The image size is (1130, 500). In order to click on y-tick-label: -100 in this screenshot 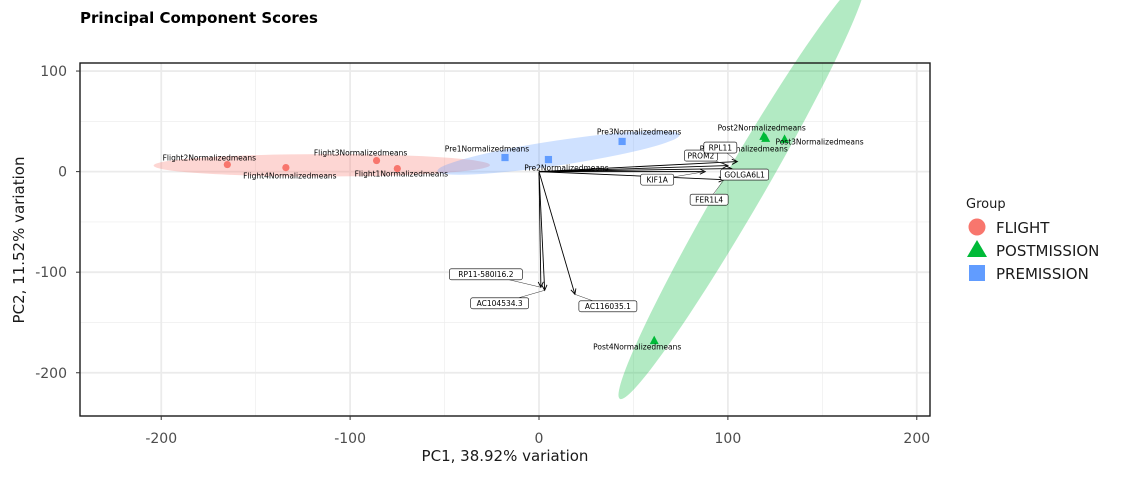, I will do `click(51, 273)`.